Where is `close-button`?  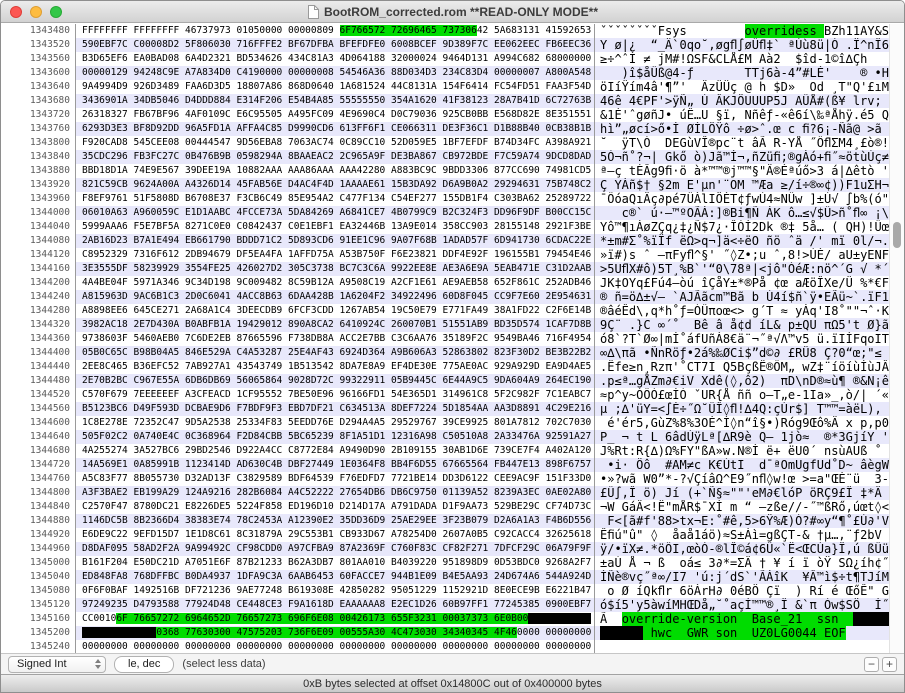
close-button is located at coordinates (16, 12).